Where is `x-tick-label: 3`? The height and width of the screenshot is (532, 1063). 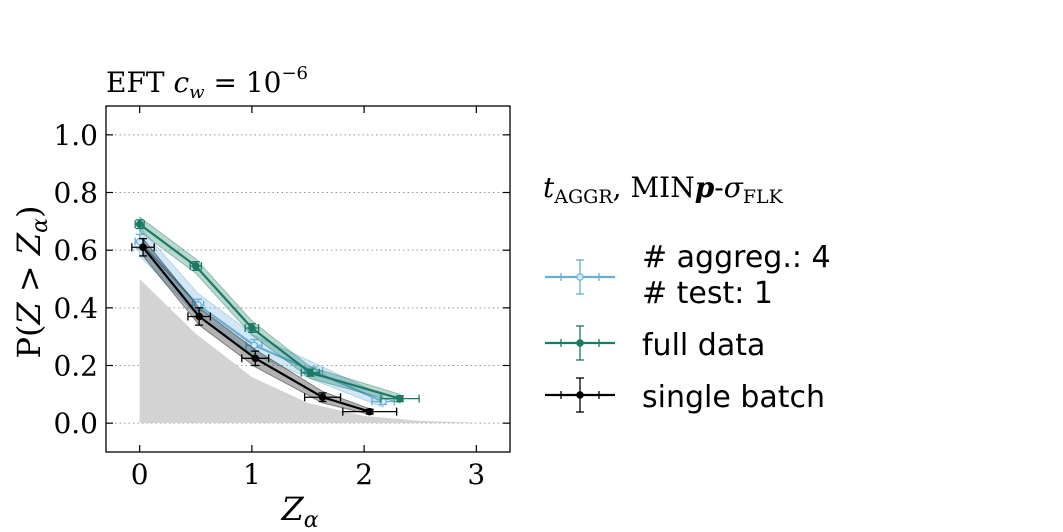
x-tick-label: 3 is located at coordinates (476, 474).